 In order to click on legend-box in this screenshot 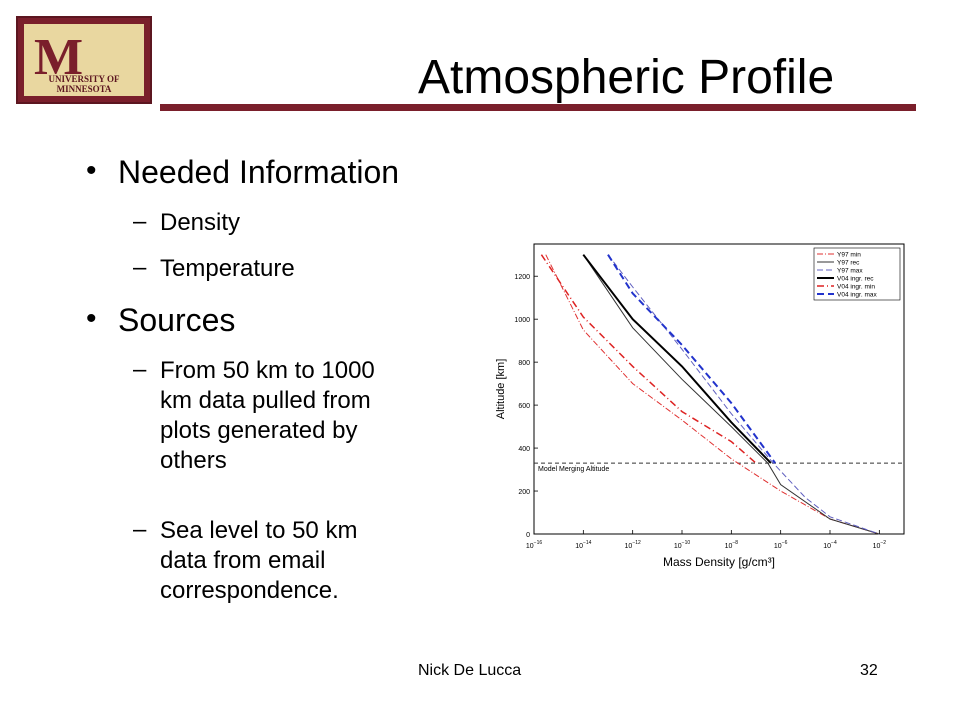, I will do `click(857, 274)`.